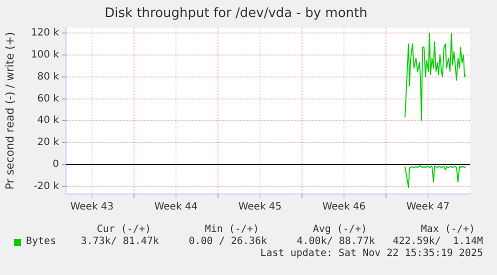  Describe the element at coordinates (48, 142) in the screenshot. I see `y-tick-label: 20 k` at that location.